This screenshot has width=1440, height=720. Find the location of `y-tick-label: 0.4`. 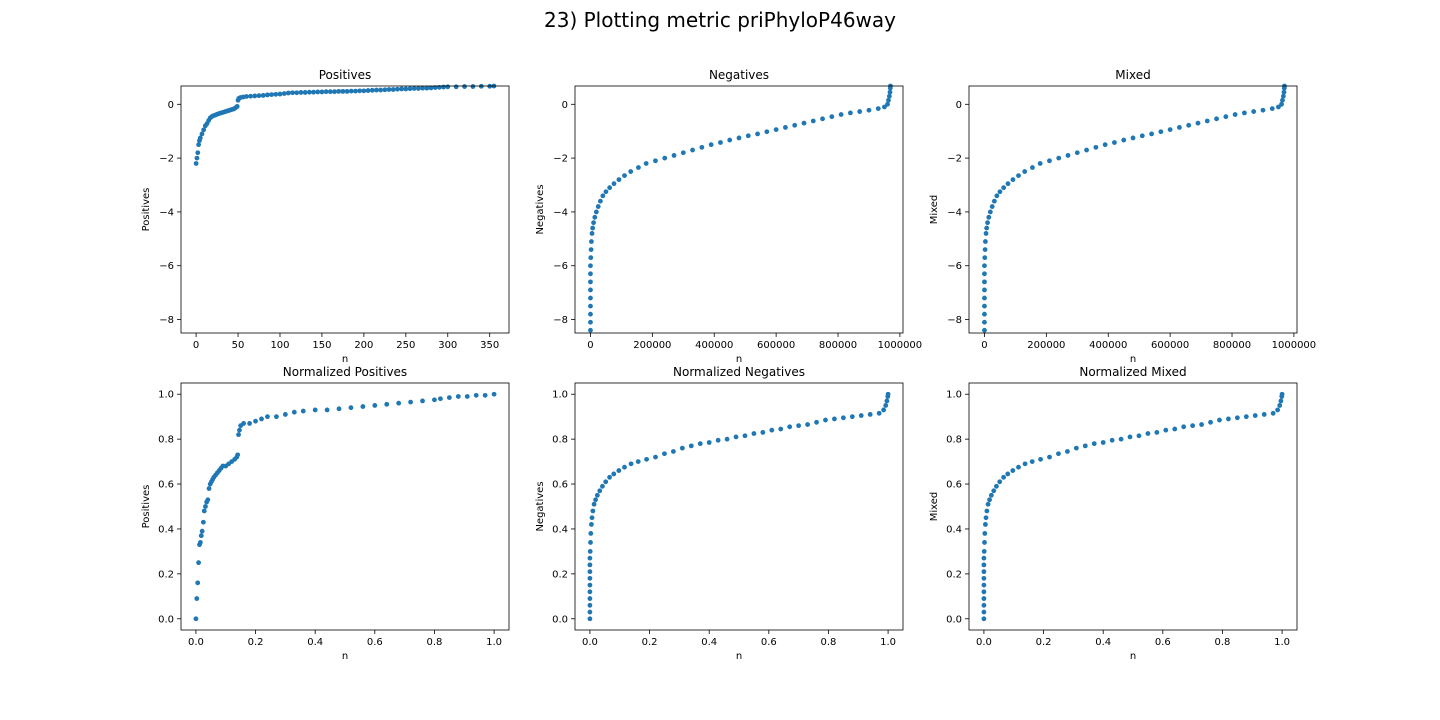

y-tick-label: 0.4 is located at coordinates (954, 529).